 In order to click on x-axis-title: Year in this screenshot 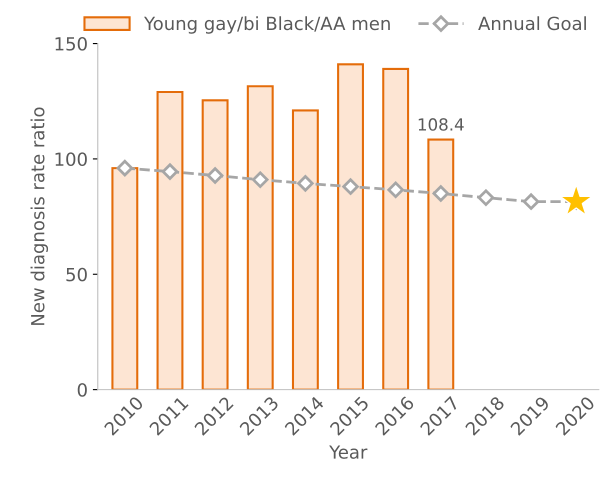, I will do `click(348, 452)`.